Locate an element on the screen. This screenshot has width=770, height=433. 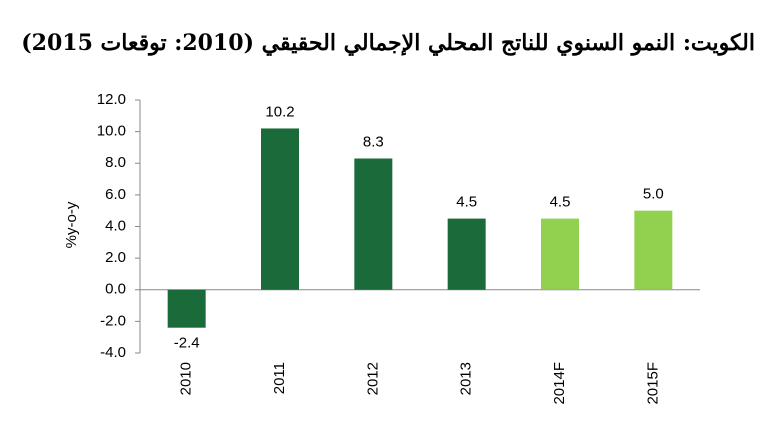
x-tick-label: 2014F is located at coordinates (559, 383).